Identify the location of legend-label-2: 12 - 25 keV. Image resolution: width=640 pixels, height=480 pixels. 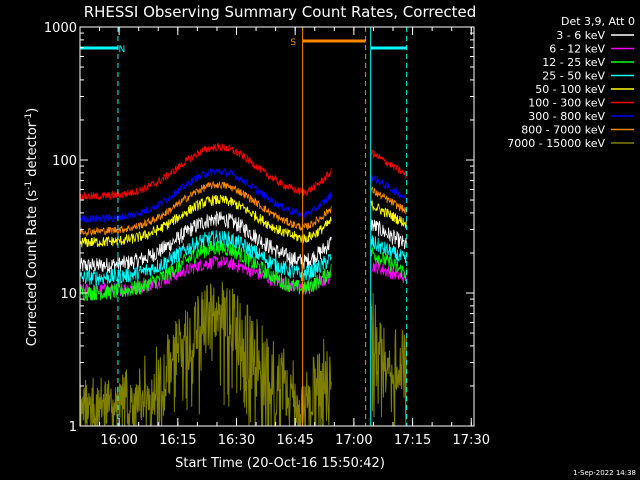
(573, 62).